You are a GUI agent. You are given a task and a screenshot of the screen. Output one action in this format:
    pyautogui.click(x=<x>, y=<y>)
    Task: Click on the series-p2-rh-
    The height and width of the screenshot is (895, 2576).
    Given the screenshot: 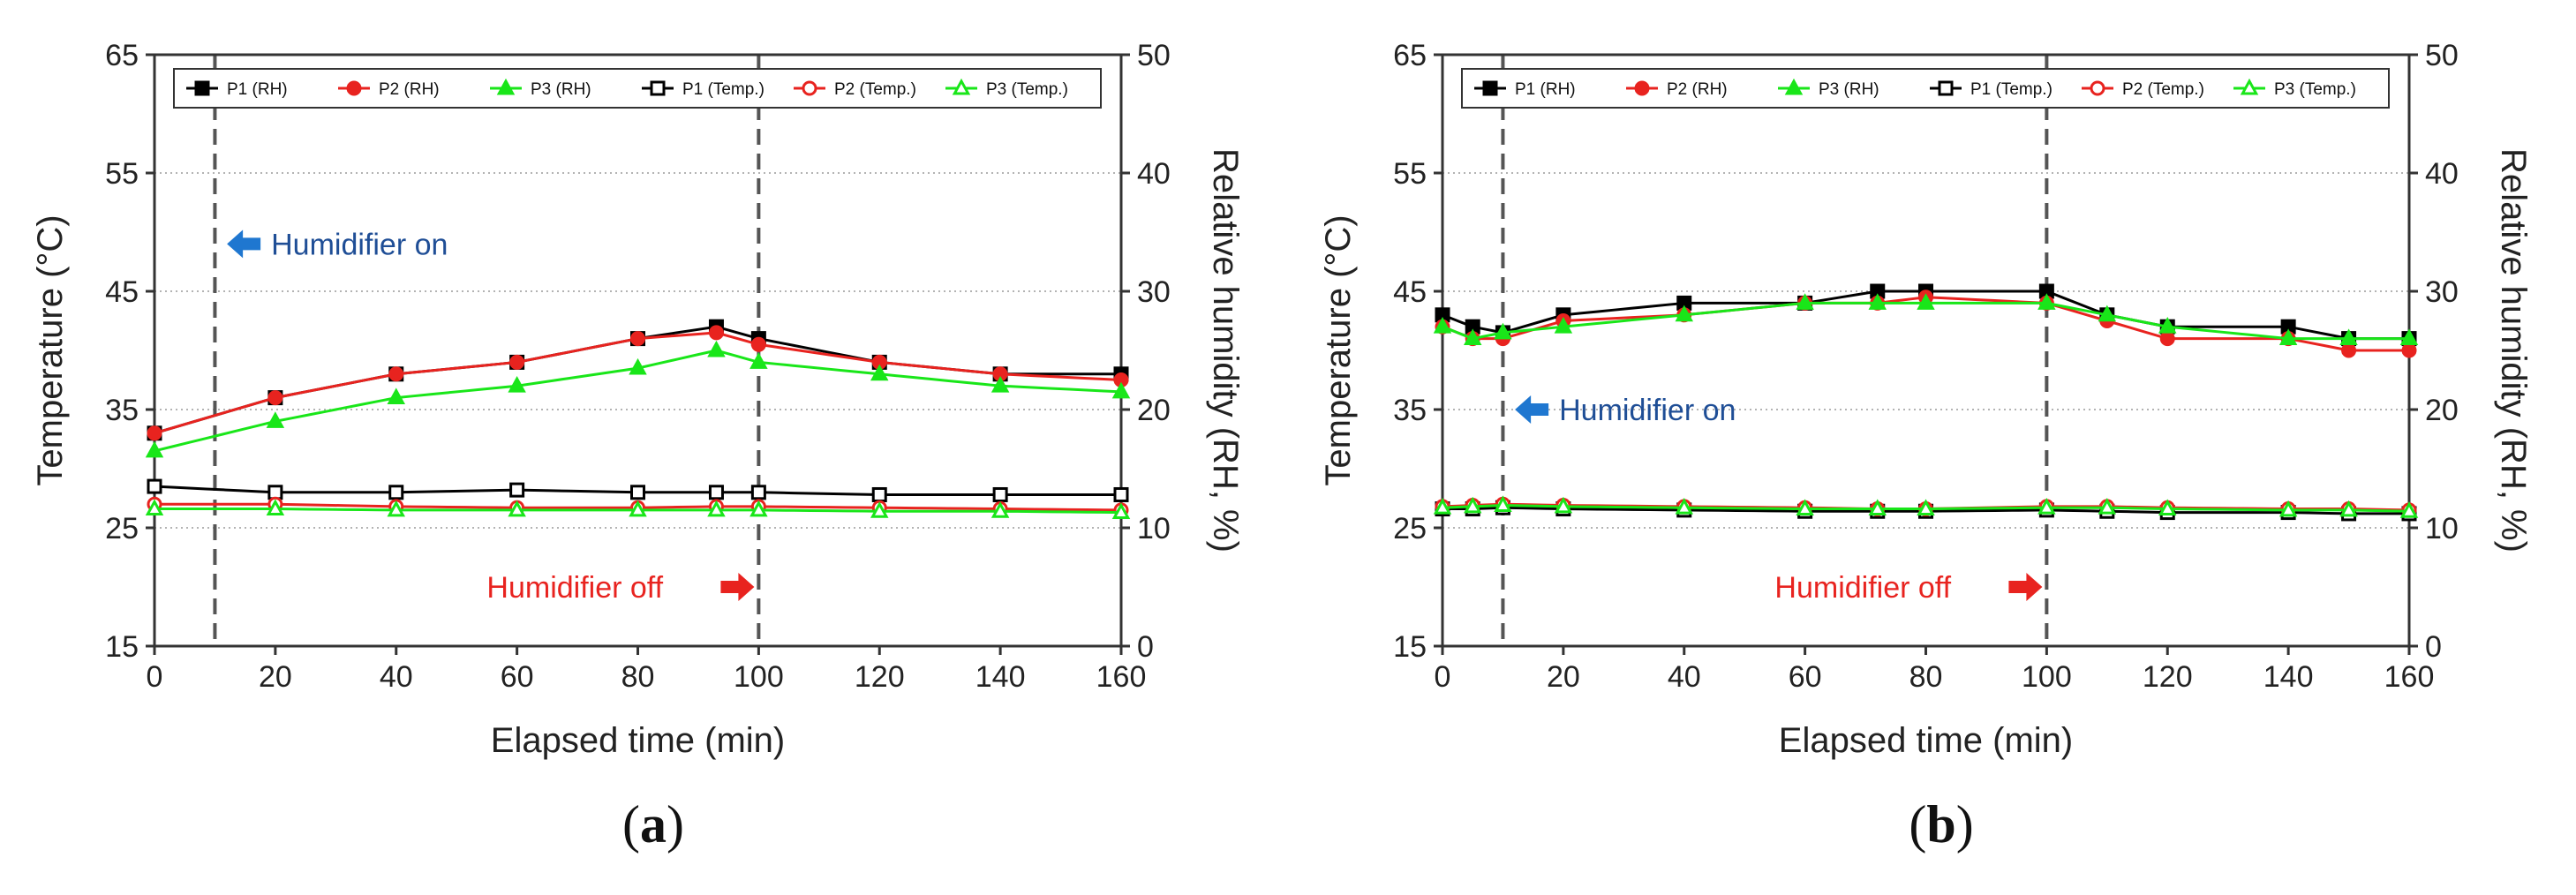 What is the action you would take?
    pyautogui.click(x=638, y=383)
    